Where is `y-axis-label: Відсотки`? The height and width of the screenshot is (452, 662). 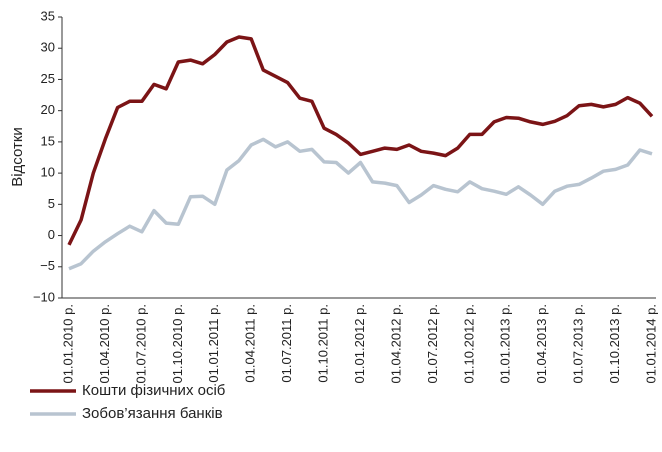 y-axis-label: Відсотки is located at coordinates (17, 157).